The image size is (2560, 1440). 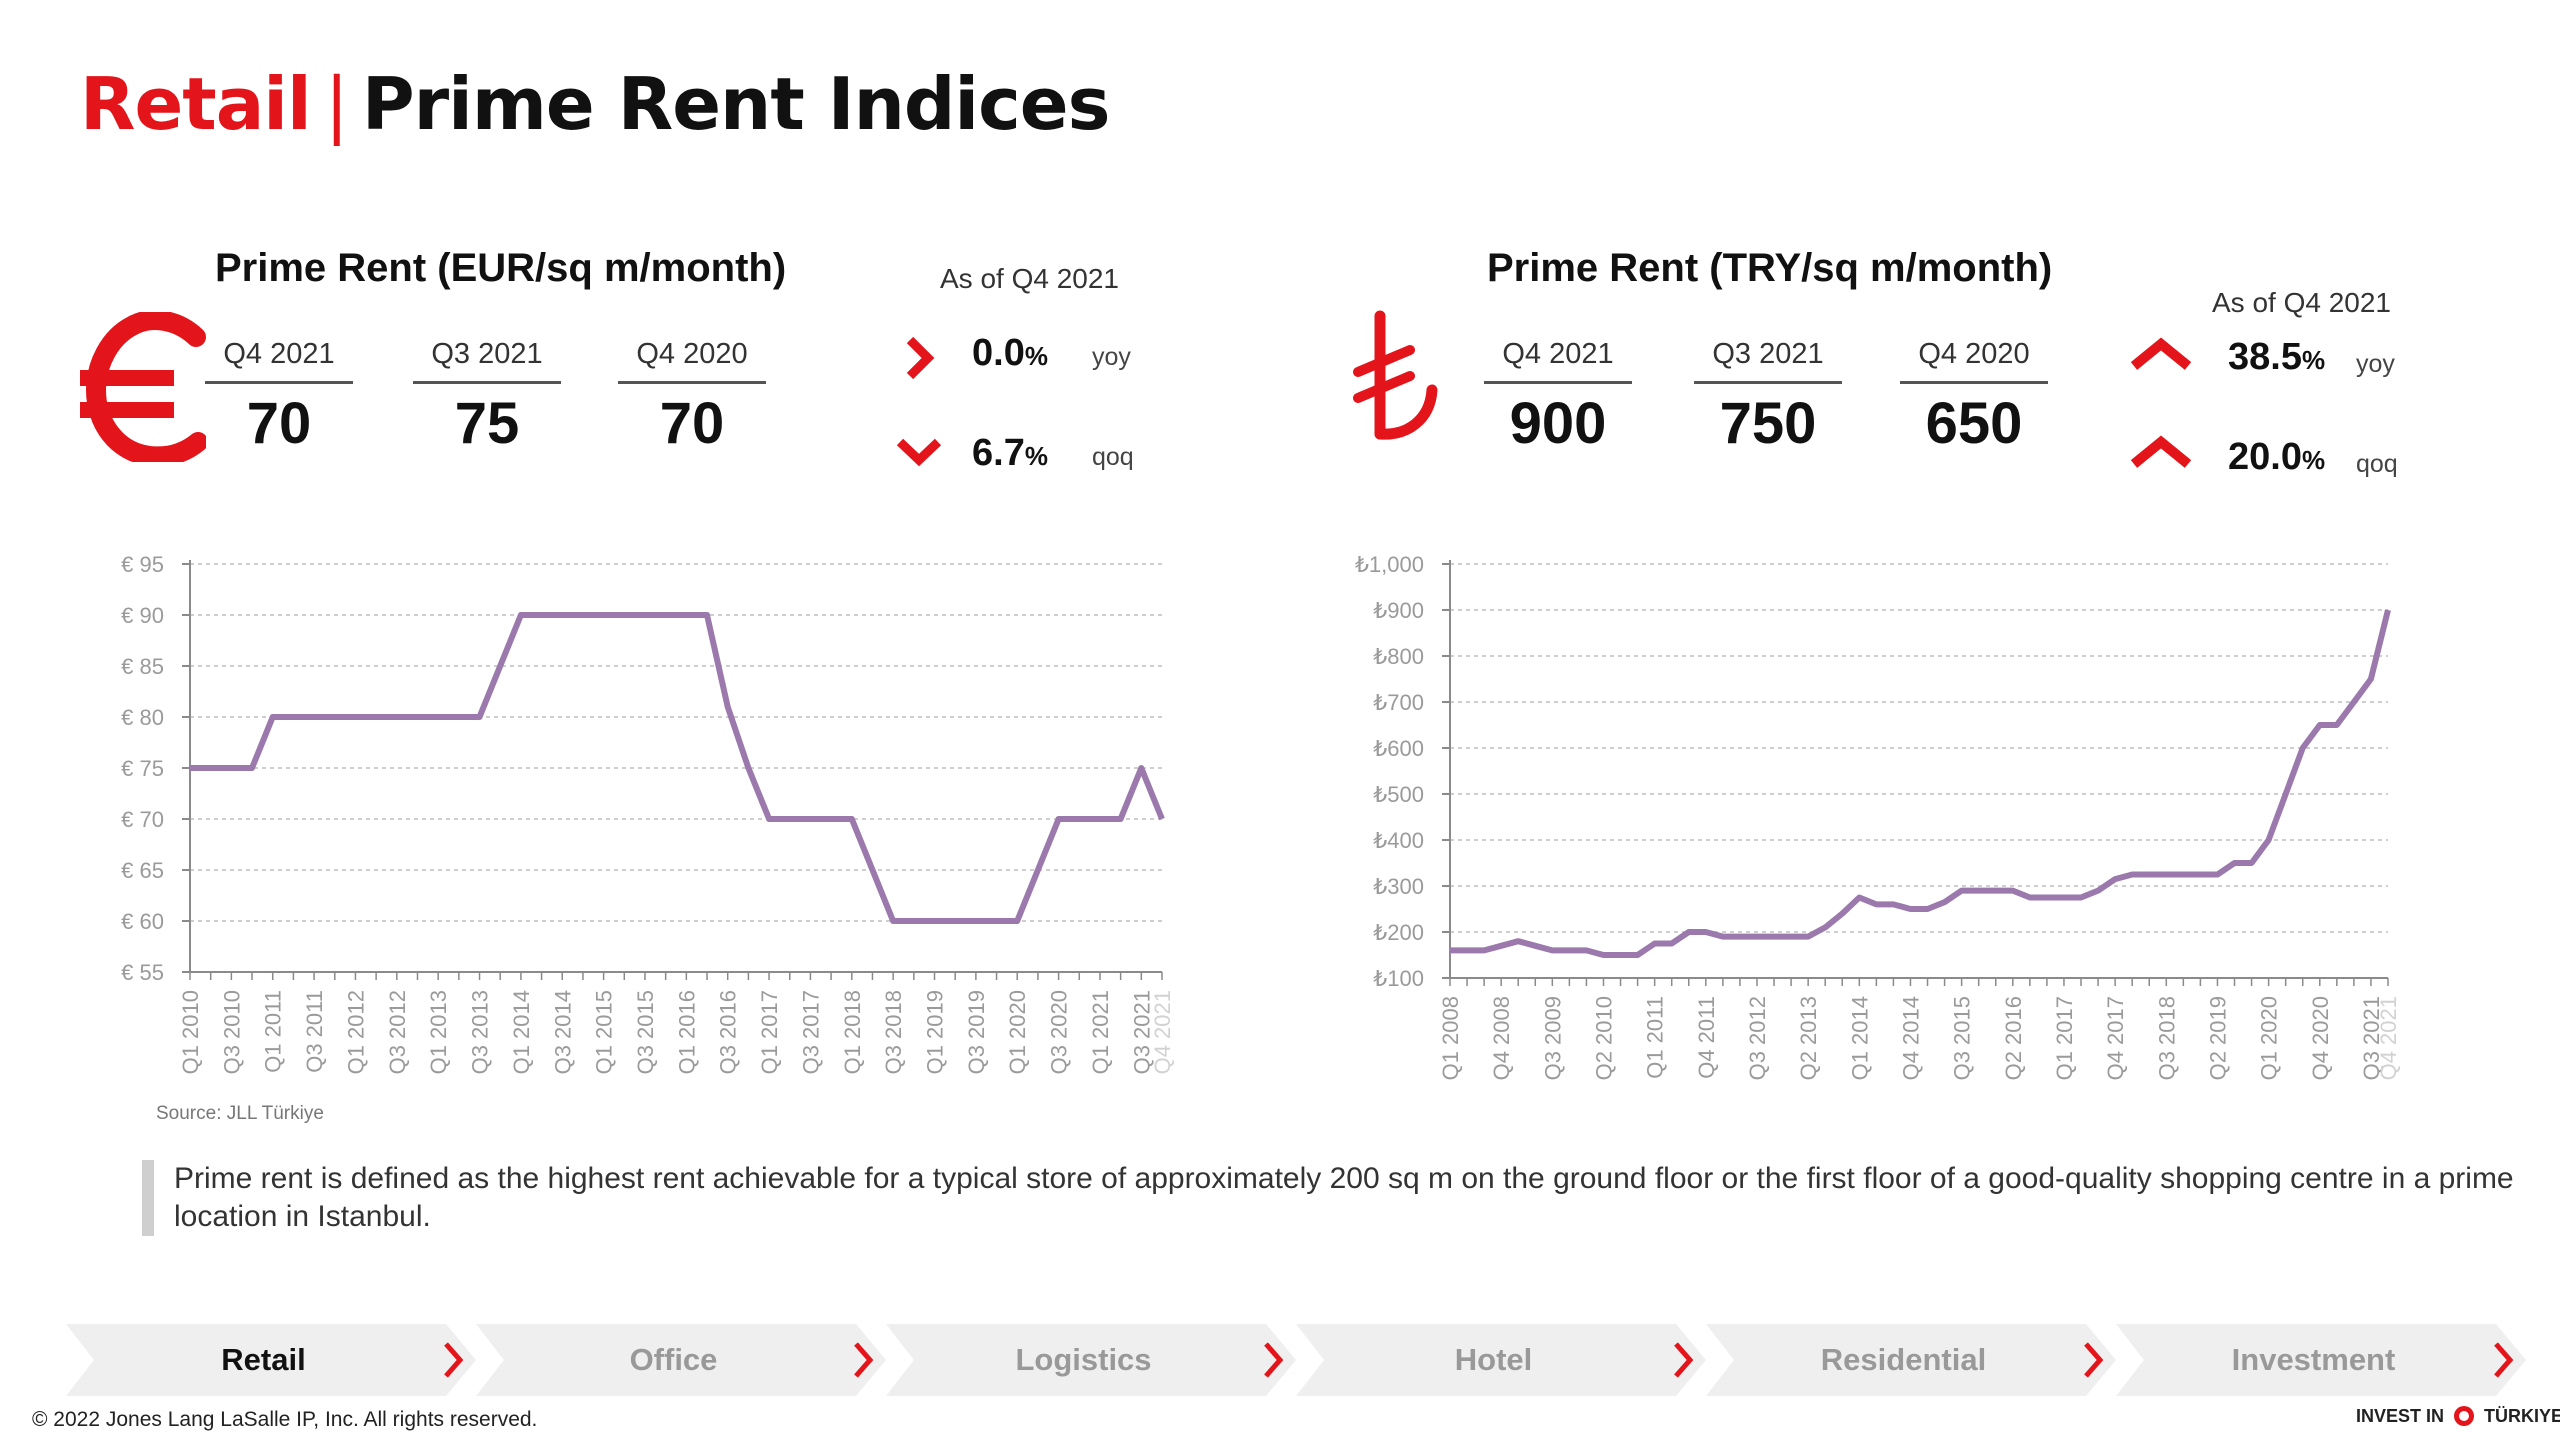 What do you see at coordinates (142, 768) in the screenshot?
I see `y-tick-label: € 75` at bounding box center [142, 768].